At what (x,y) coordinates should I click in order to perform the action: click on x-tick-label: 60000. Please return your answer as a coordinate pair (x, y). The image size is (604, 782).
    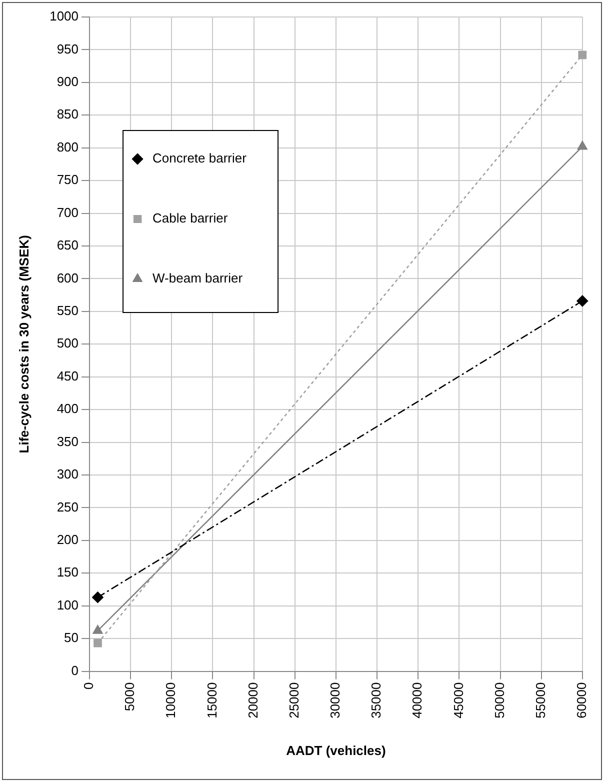
    Looking at the image, I should click on (581, 700).